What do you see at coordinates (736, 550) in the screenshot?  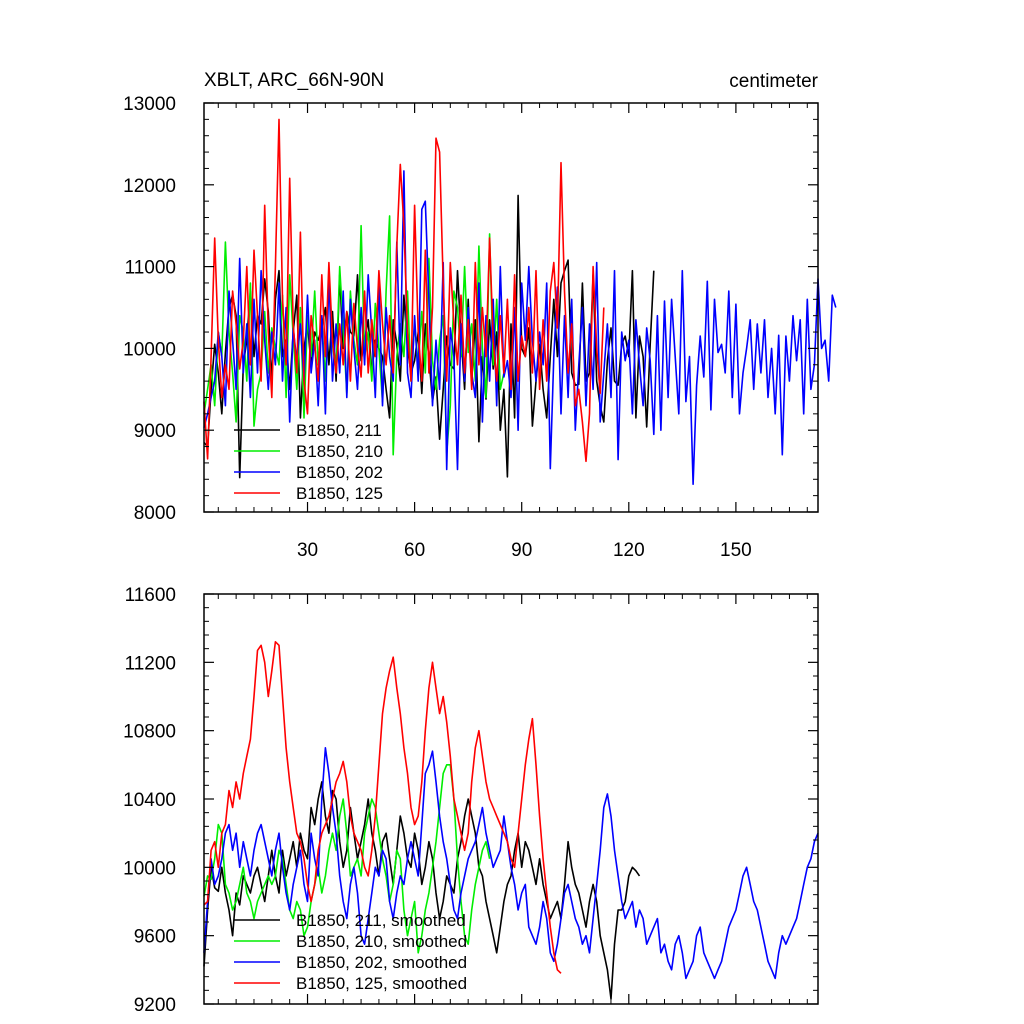 I see `top-xtick-label: 150` at bounding box center [736, 550].